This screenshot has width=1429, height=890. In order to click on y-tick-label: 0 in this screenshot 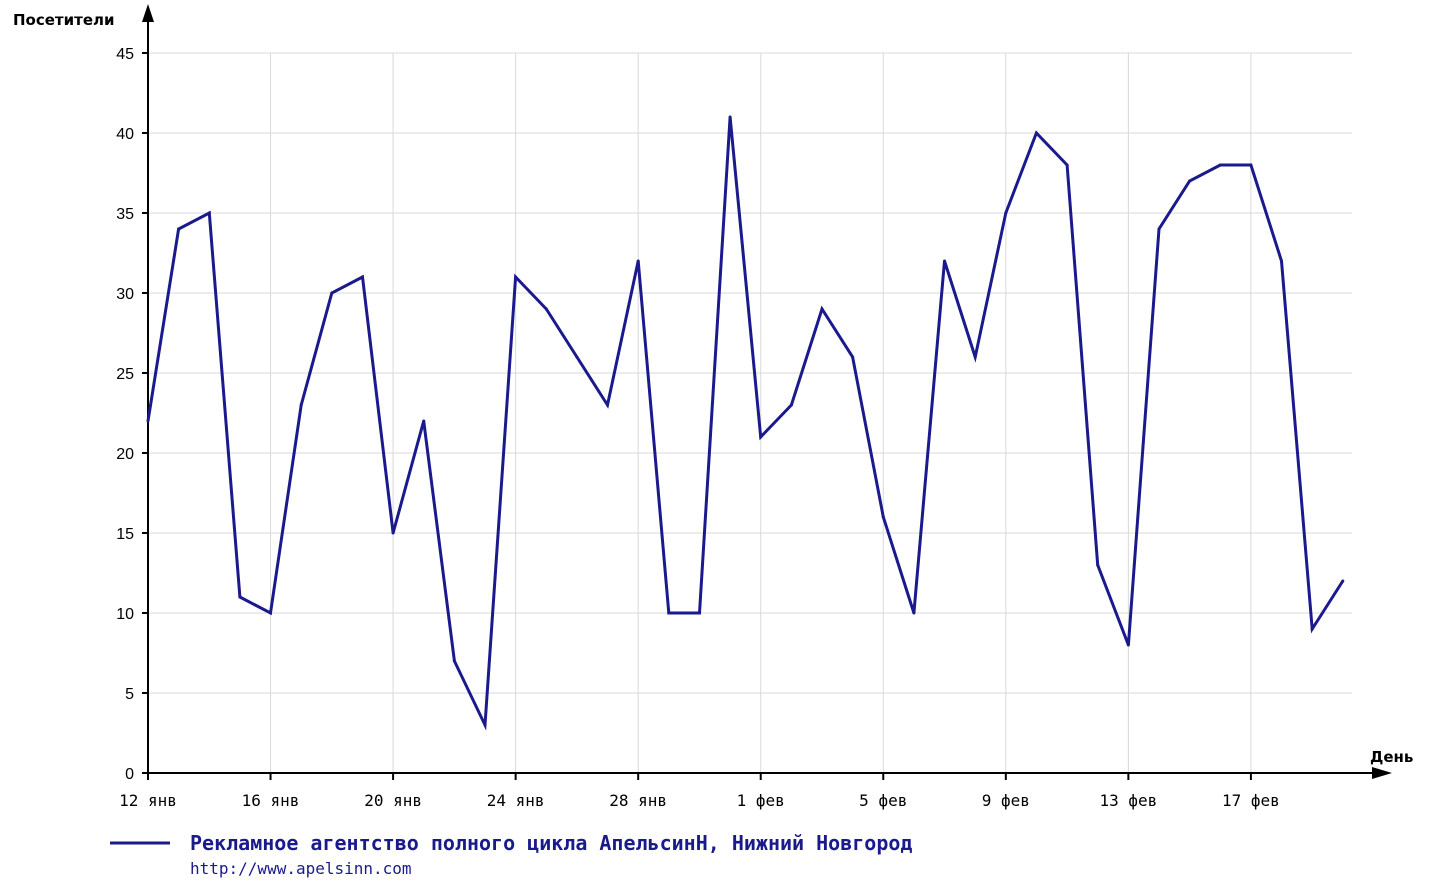, I will do `click(129, 774)`.